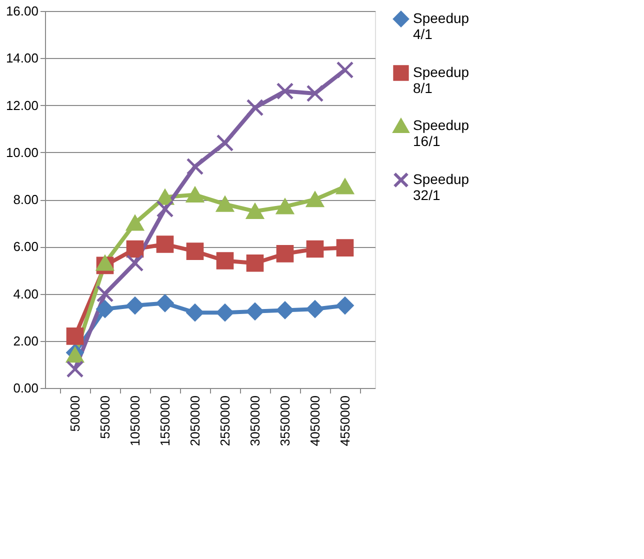 This screenshot has height=559, width=644. Describe the element at coordinates (165, 421) in the screenshot. I see `x-tick-label: 1550000` at that location.